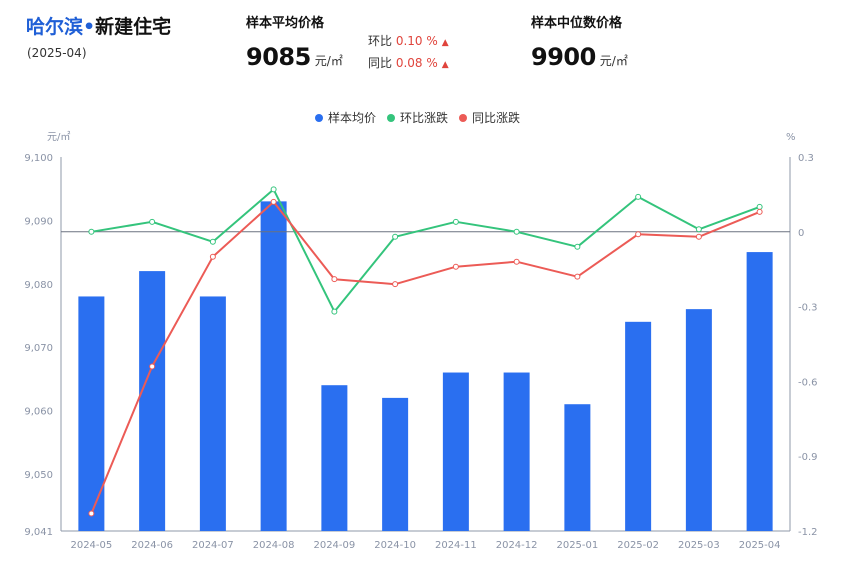 The height and width of the screenshot is (563, 842). Describe the element at coordinates (278, 57) in the screenshot. I see `avg-price-value: 9085` at that location.